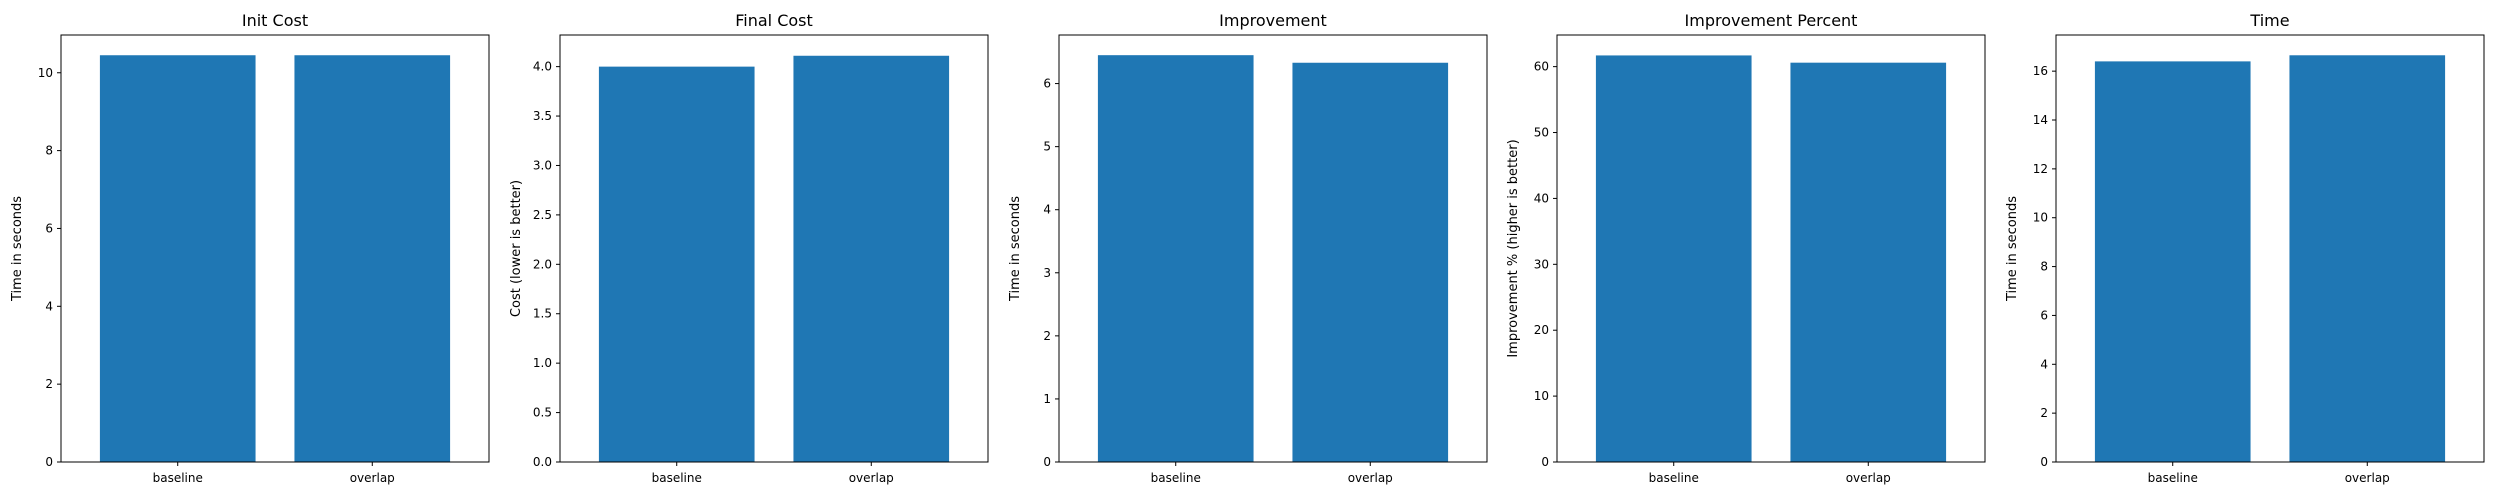 Image resolution: width=2500 pixels, height=500 pixels. I want to click on y-tick-label: 40, so click(1541, 198).